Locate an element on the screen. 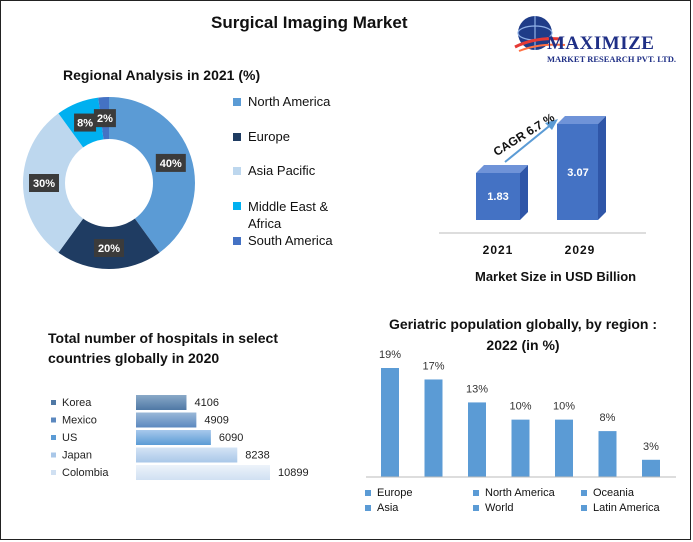  legend-label: South America is located at coordinates (290, 240).